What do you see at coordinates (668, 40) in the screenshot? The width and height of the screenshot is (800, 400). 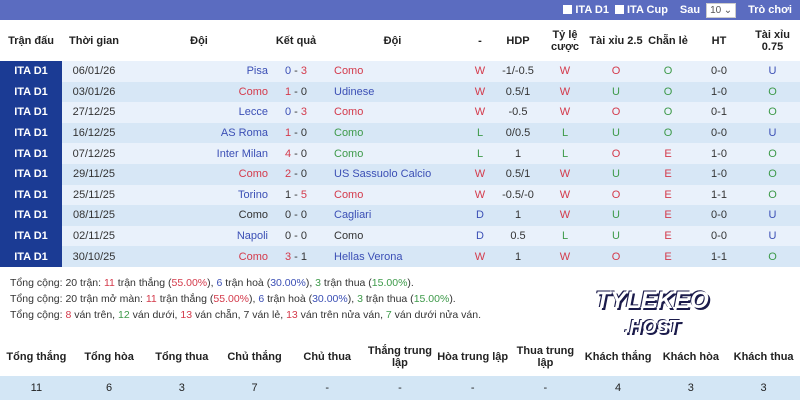 I see `column-header: Chẵn lẻ` at bounding box center [668, 40].